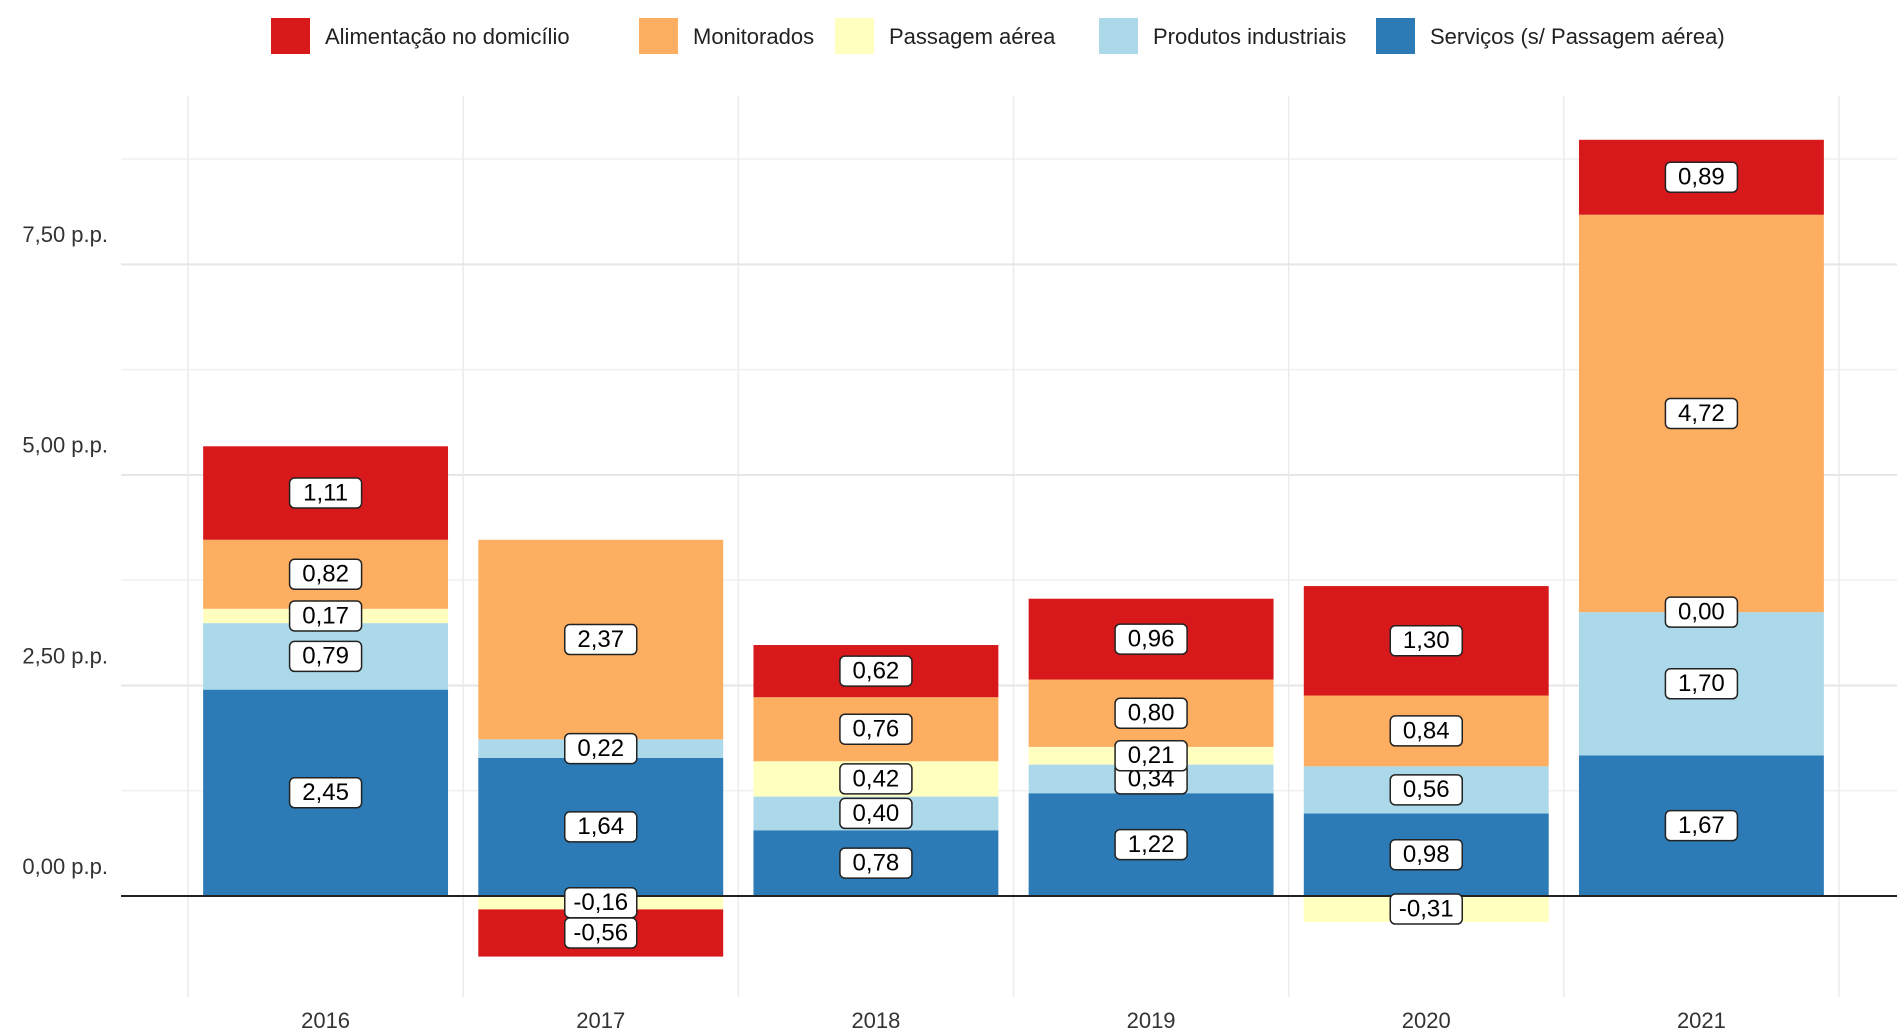 The width and height of the screenshot is (1897, 1034). I want to click on data-label: 2,37, so click(600, 639).